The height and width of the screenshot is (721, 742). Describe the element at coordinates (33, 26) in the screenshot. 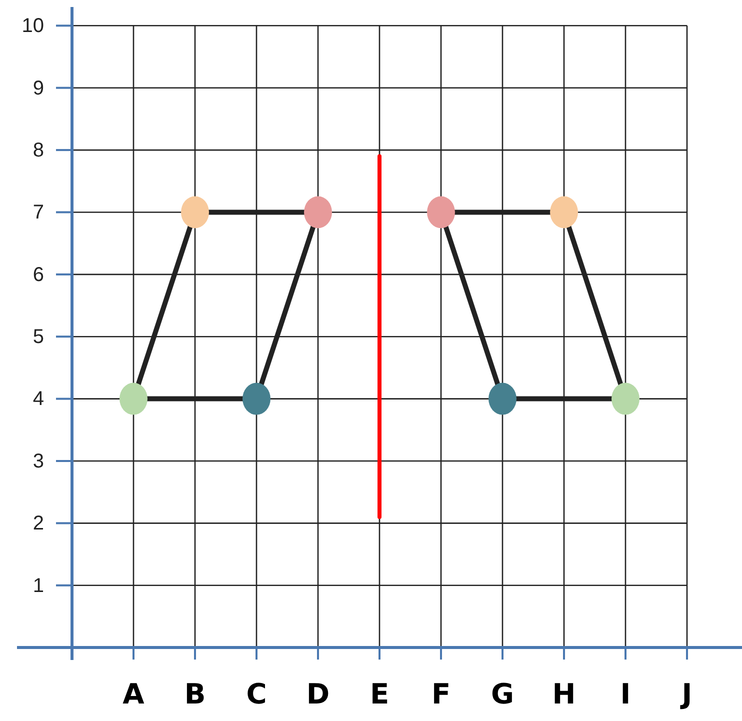

I see `y-tick-label: 10` at that location.